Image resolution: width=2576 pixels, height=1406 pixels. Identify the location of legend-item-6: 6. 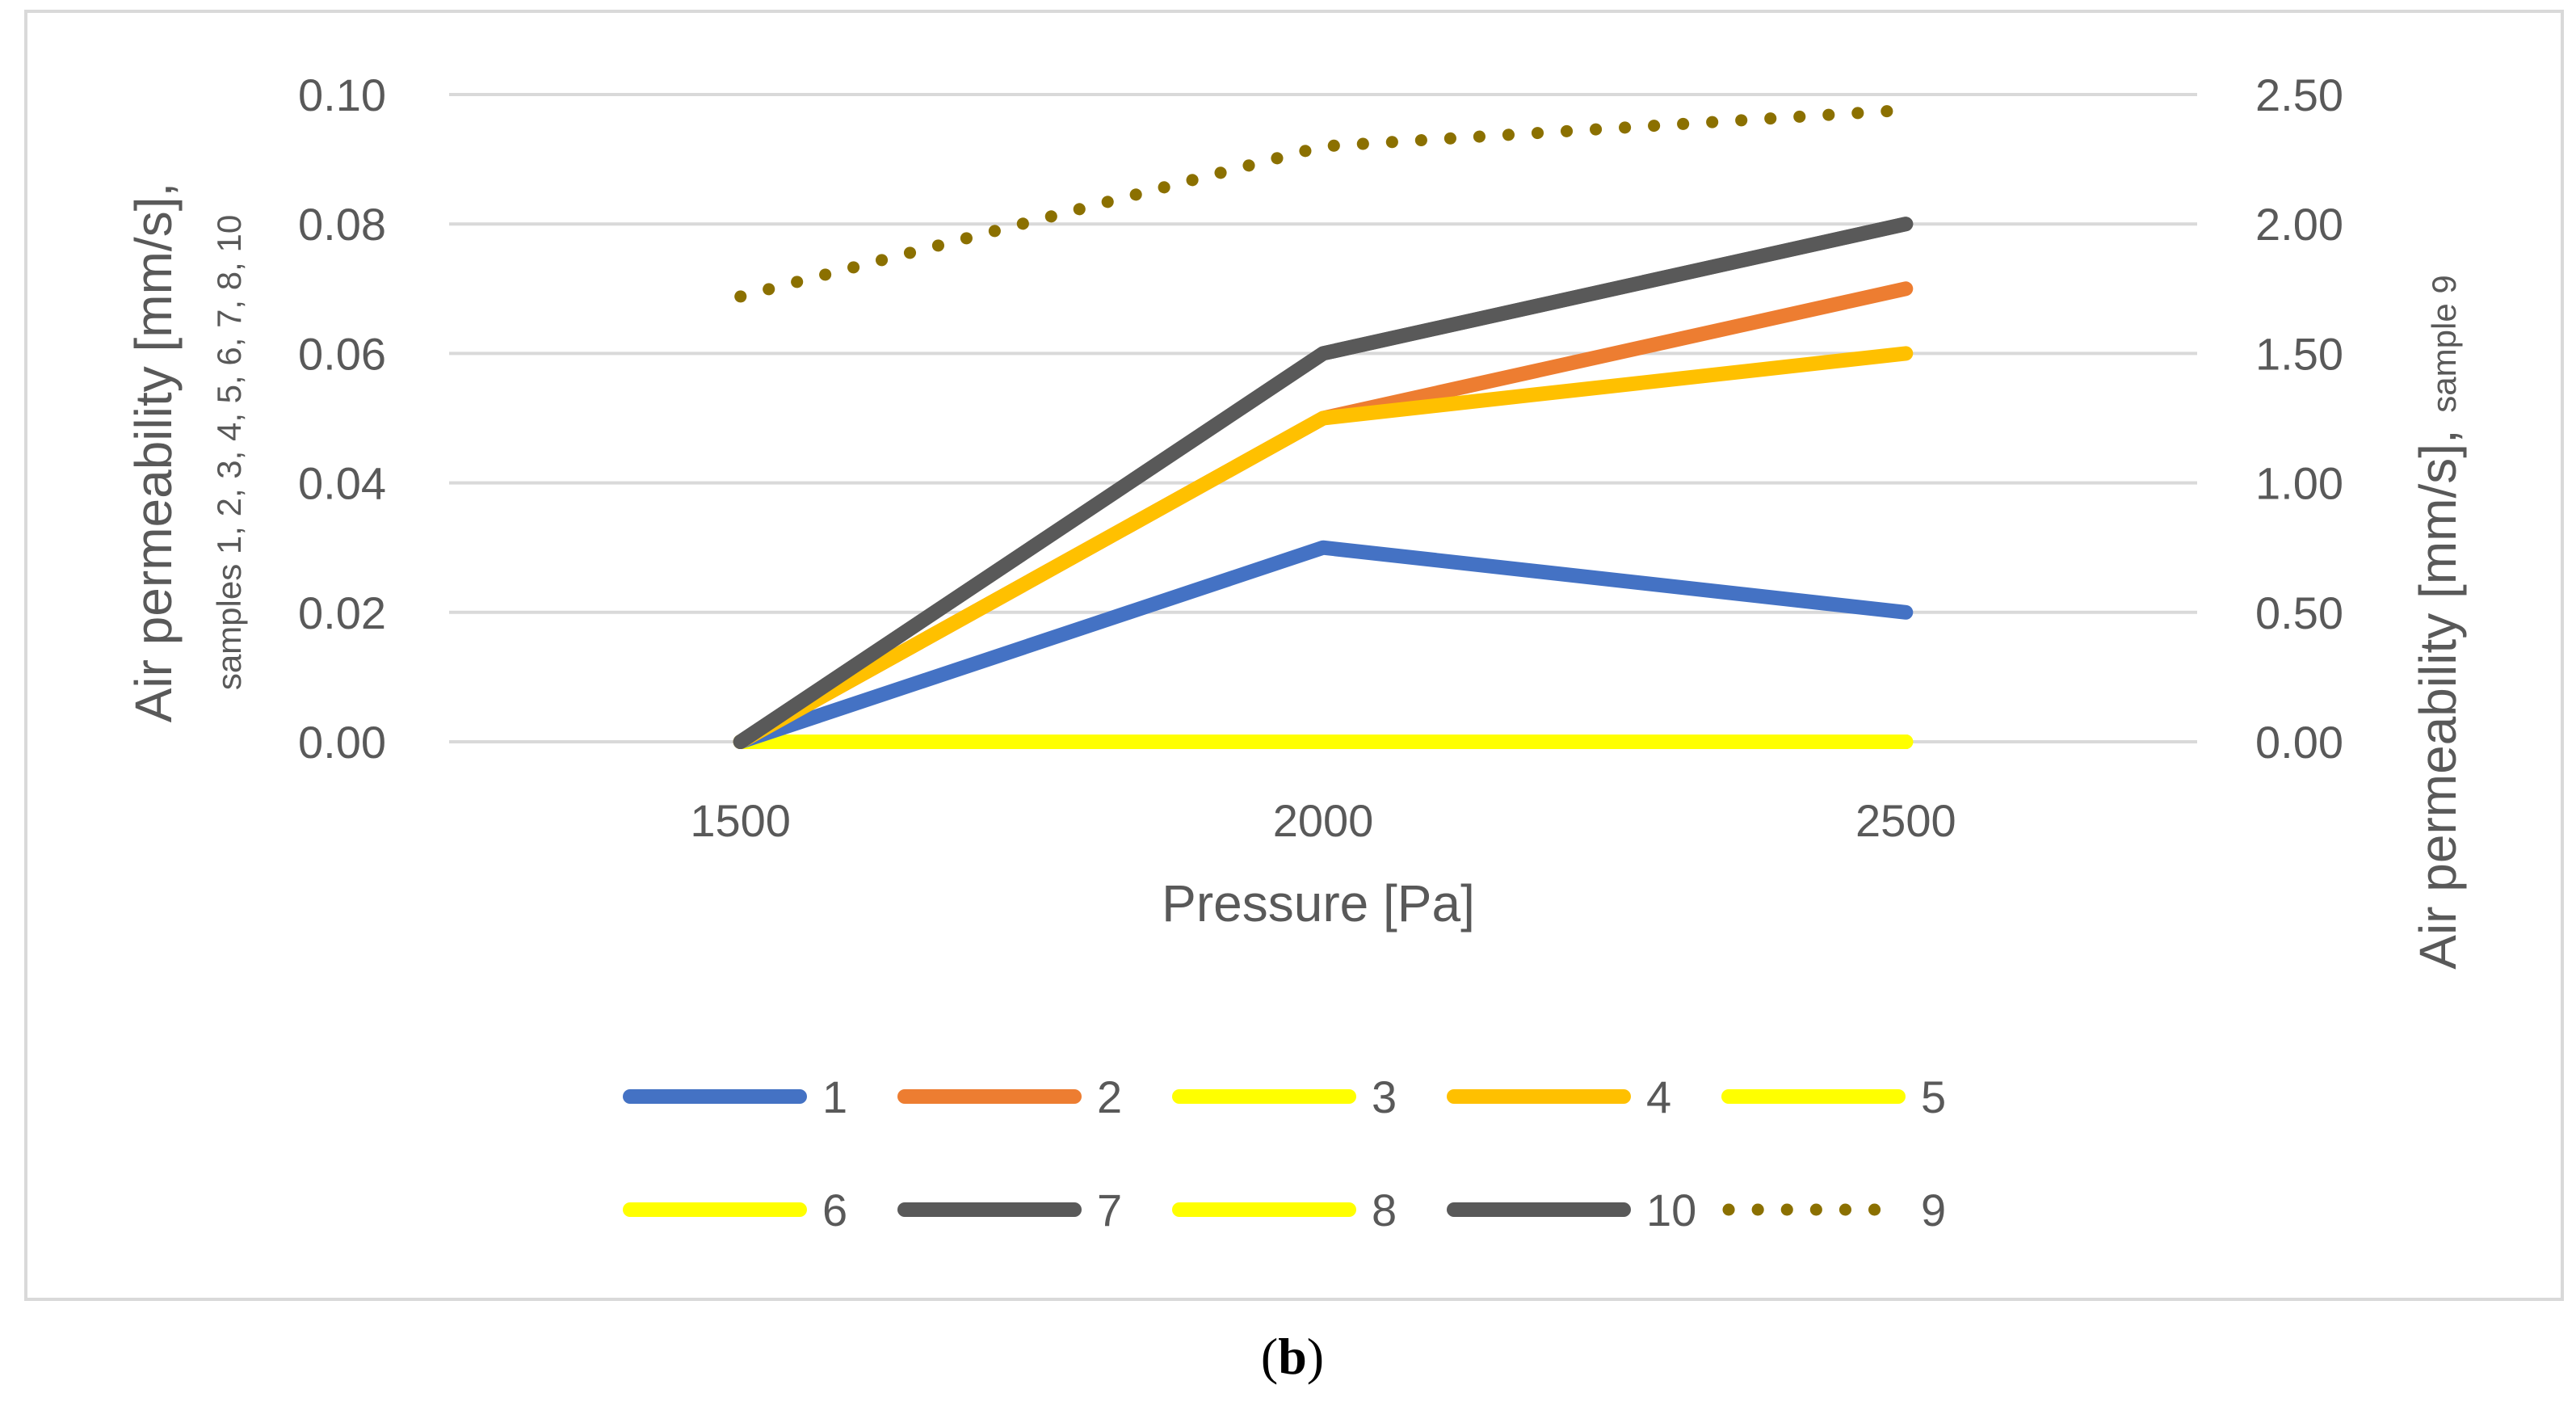
(735, 1210).